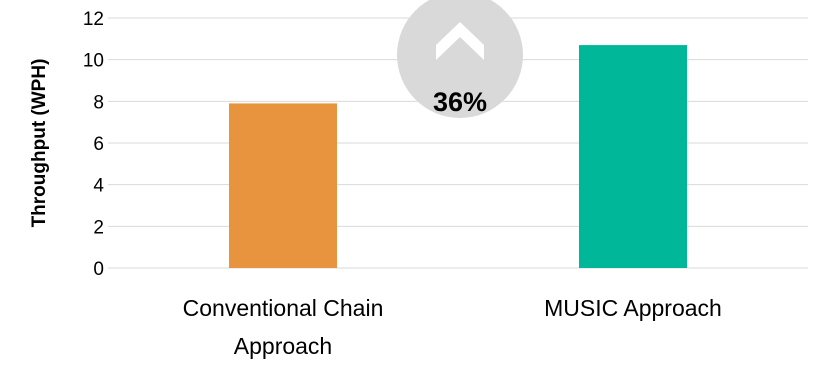 This screenshot has width=823, height=370. What do you see at coordinates (98, 102) in the screenshot?
I see `y-tick-label: 8` at bounding box center [98, 102].